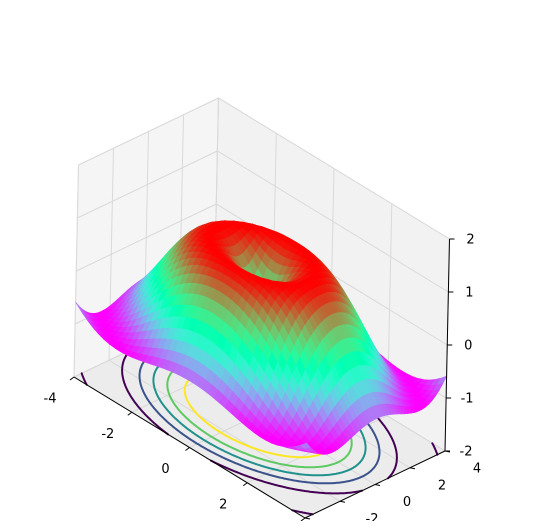  Describe the element at coordinates (223, 504) in the screenshot. I see `x-tick-label-3: 2` at that location.